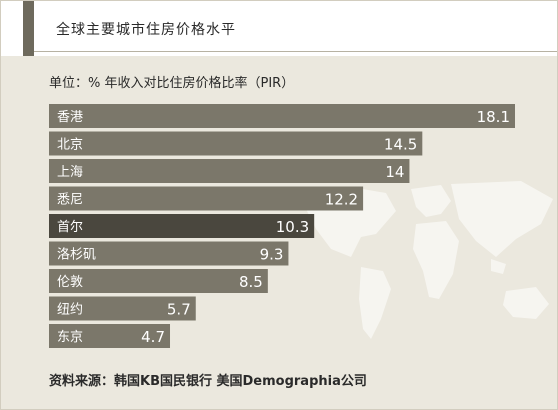 Image resolution: width=558 pixels, height=410 pixels. I want to click on category-label-8: 东京, so click(70, 337).